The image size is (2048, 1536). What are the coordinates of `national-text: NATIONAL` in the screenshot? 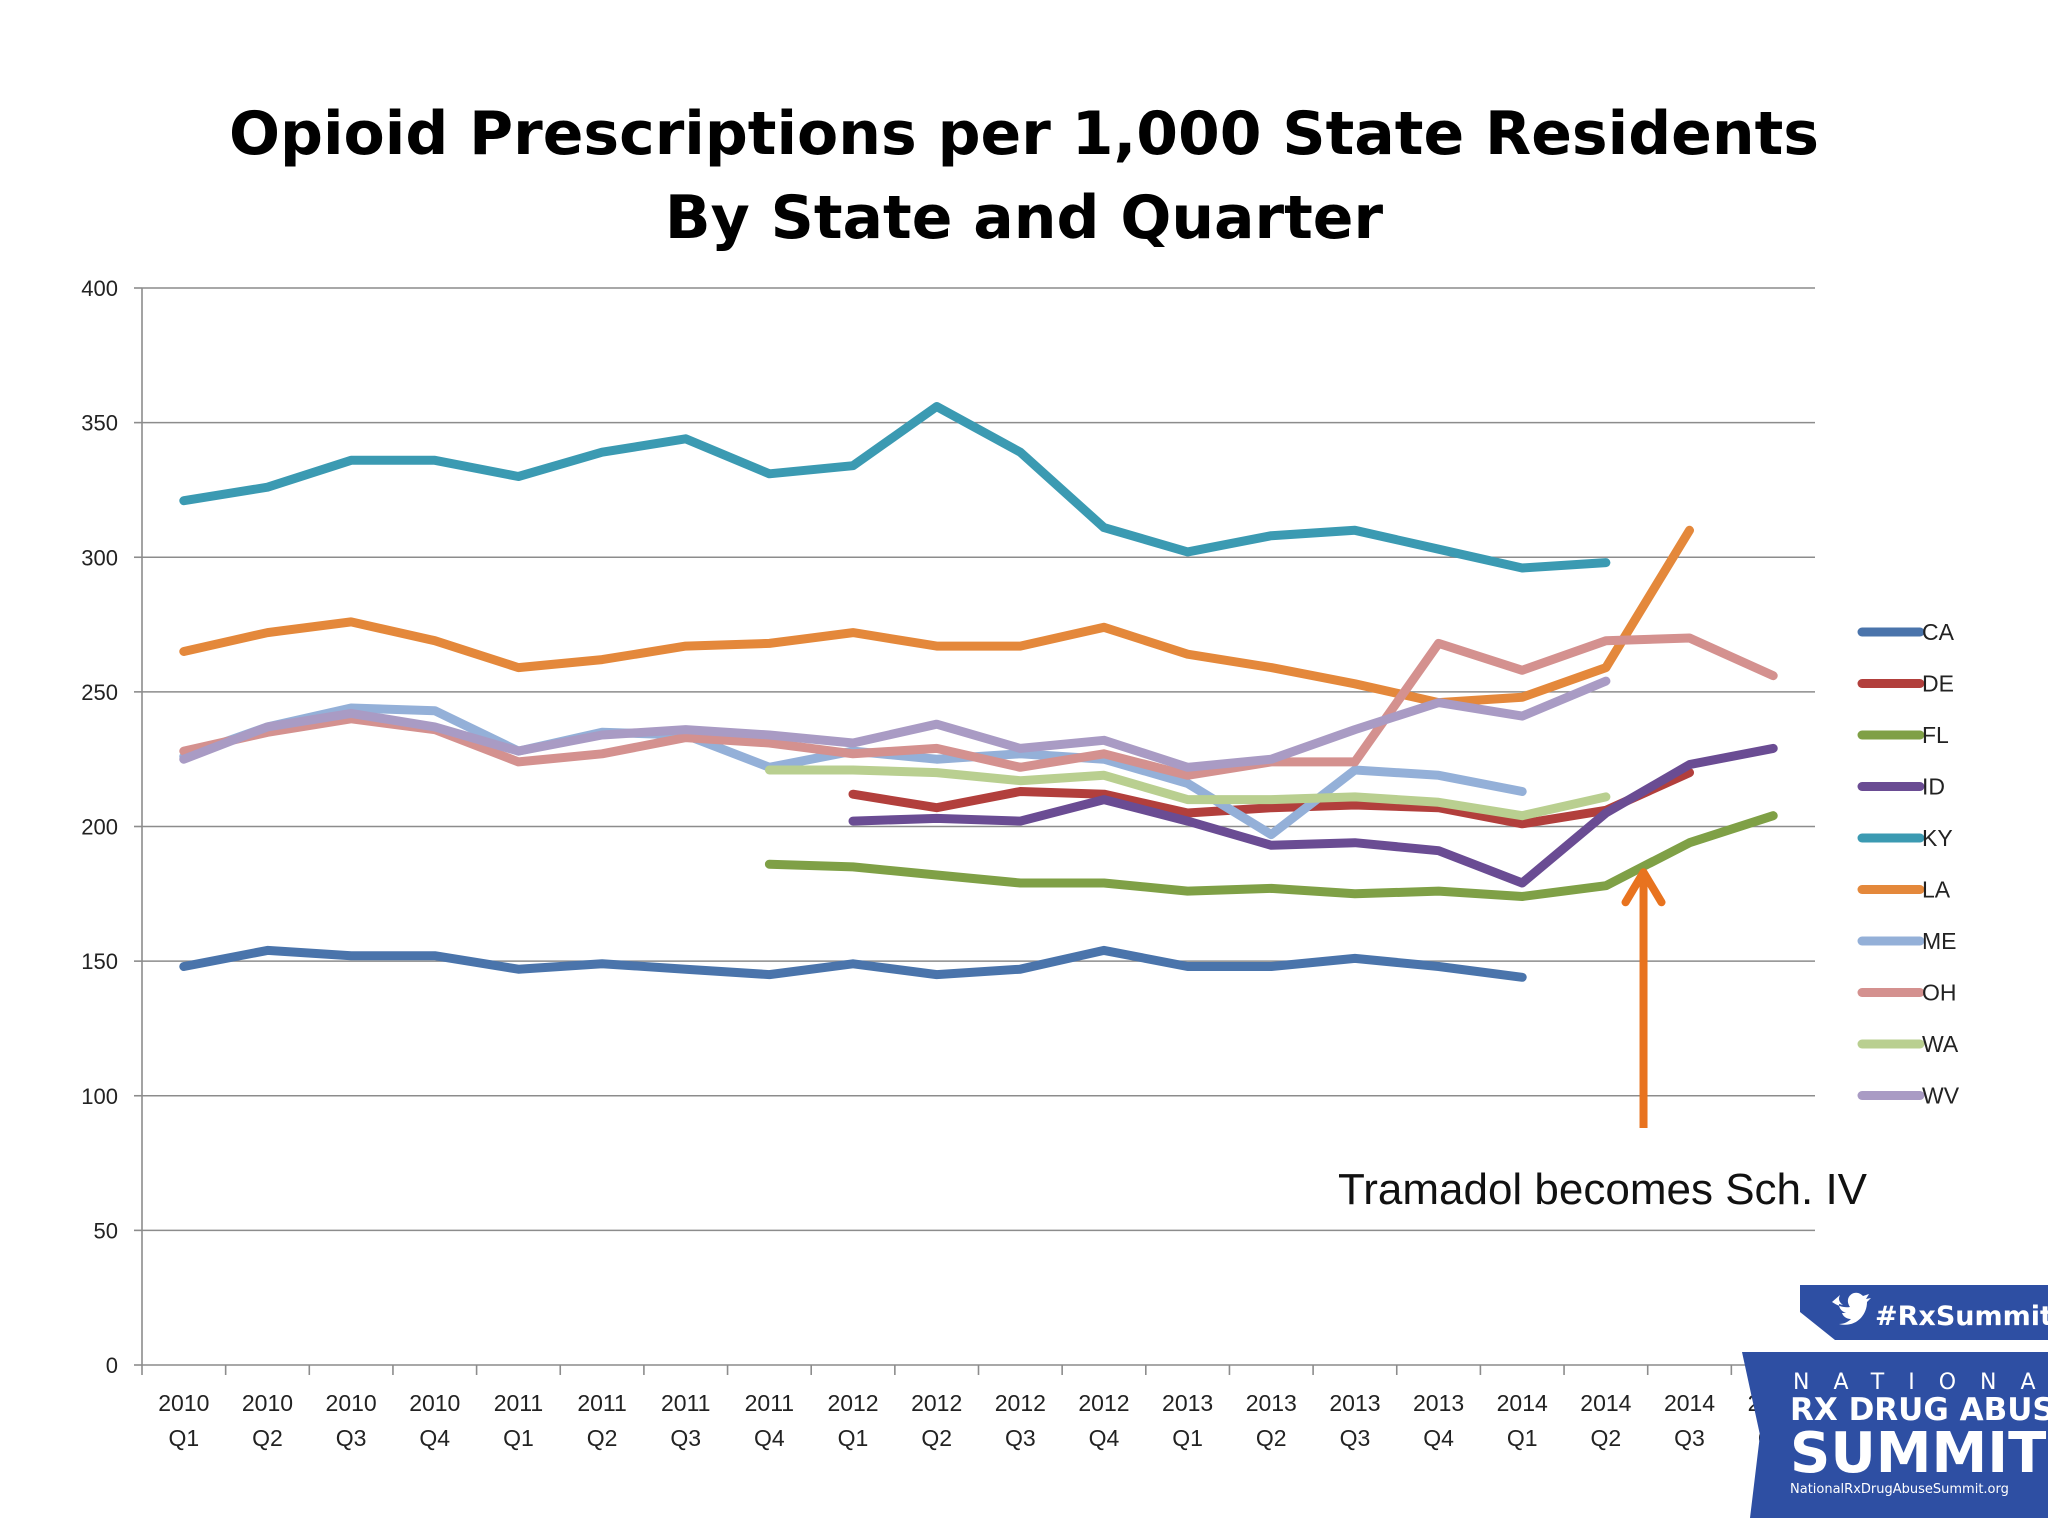 It's located at (1920, 1382).